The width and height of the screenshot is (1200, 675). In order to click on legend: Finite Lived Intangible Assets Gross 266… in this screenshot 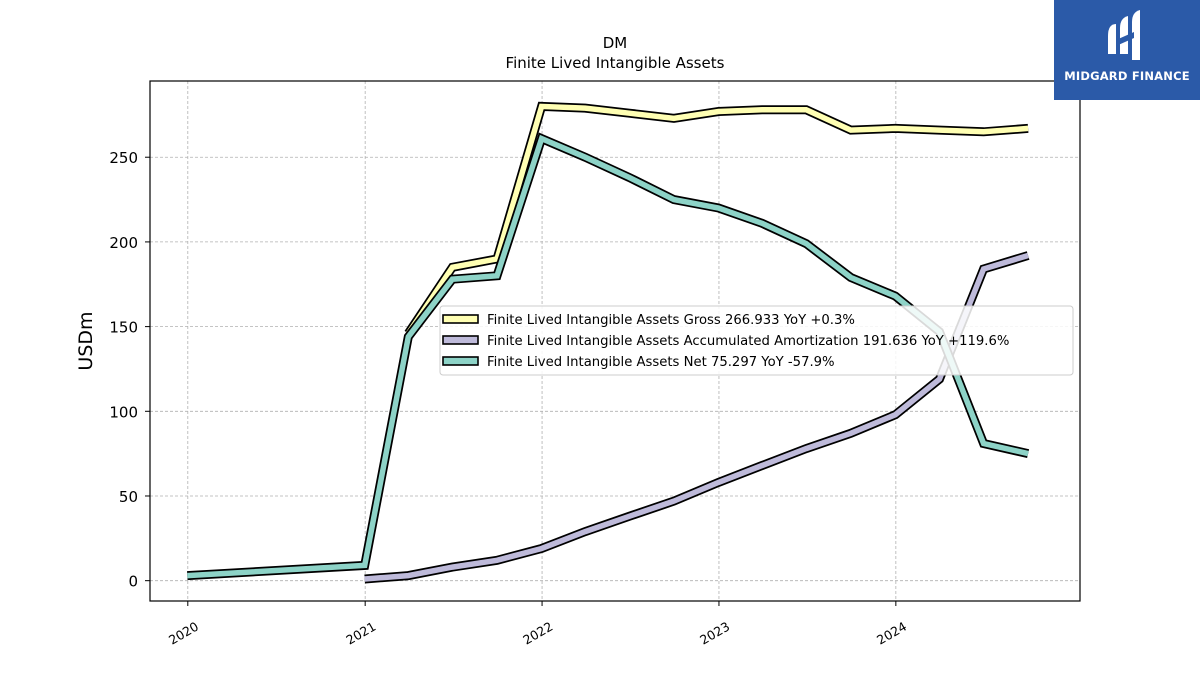, I will do `click(756, 340)`.